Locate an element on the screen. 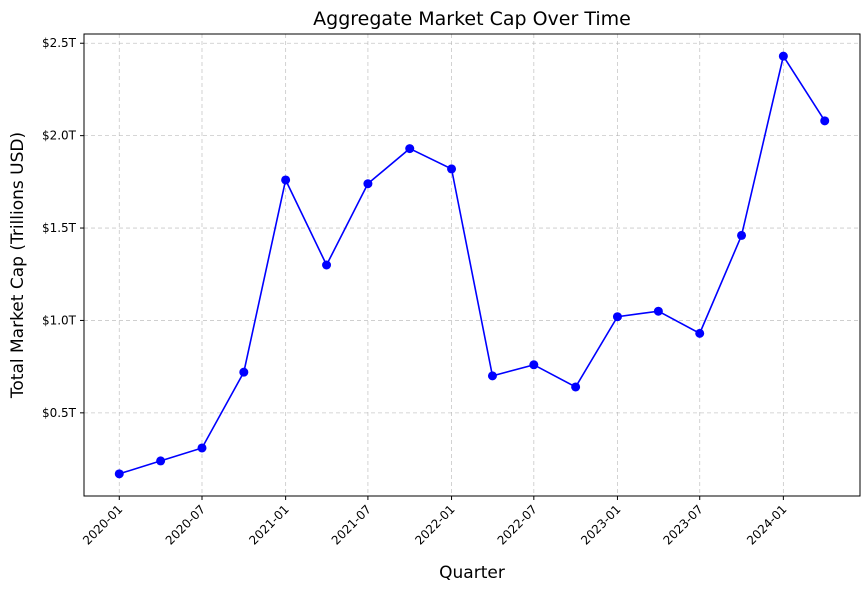 This screenshot has width=868, height=591. x-tick-label: 2023-07 is located at coordinates (682, 524).